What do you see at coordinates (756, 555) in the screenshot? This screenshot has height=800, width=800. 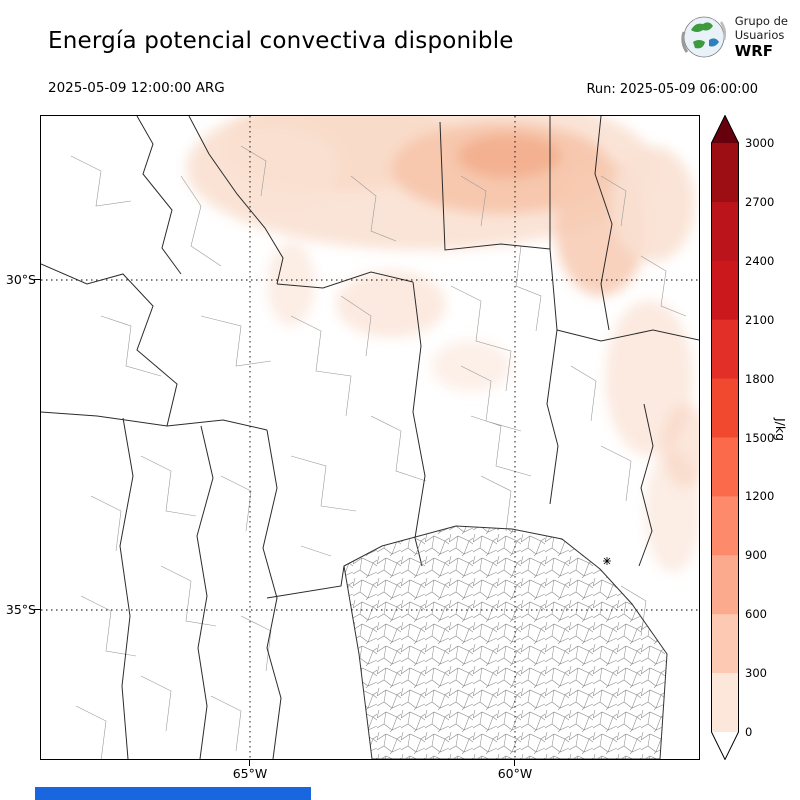 I see `colorbar-tick-label: 900` at bounding box center [756, 555].